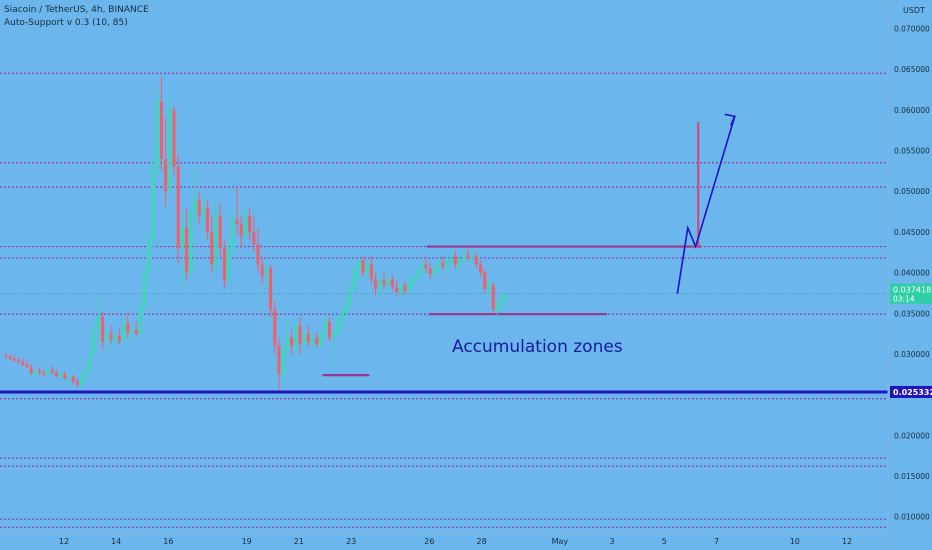 The image size is (932, 550). I want to click on annotation-text: Accumulation zones, so click(537, 347).